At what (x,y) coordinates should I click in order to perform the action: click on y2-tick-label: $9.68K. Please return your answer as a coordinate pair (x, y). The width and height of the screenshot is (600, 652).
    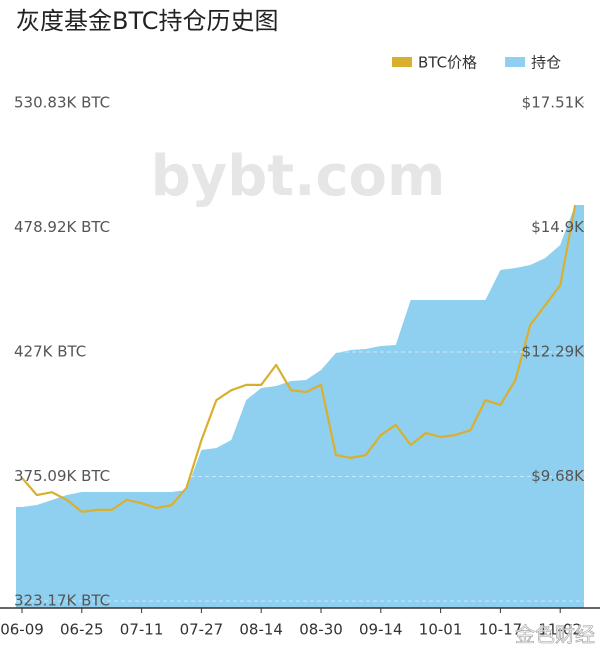
    Looking at the image, I should click on (558, 476).